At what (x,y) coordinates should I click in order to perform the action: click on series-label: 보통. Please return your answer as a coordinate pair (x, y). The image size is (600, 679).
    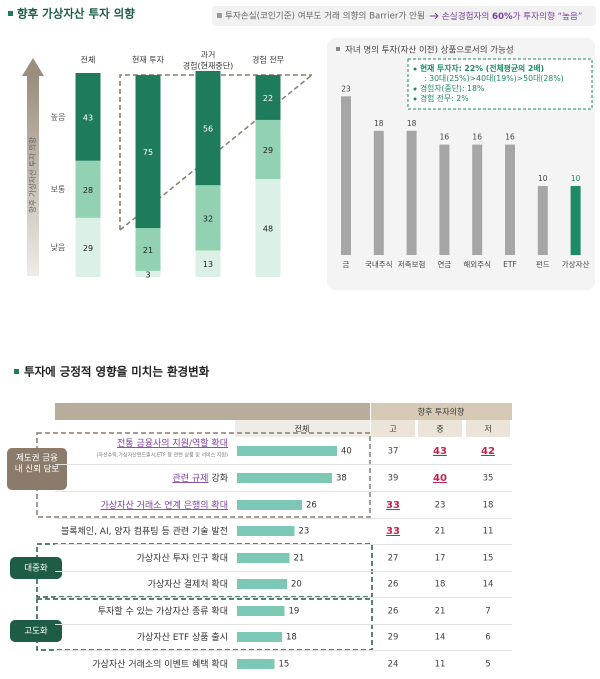
    Looking at the image, I should click on (58, 189).